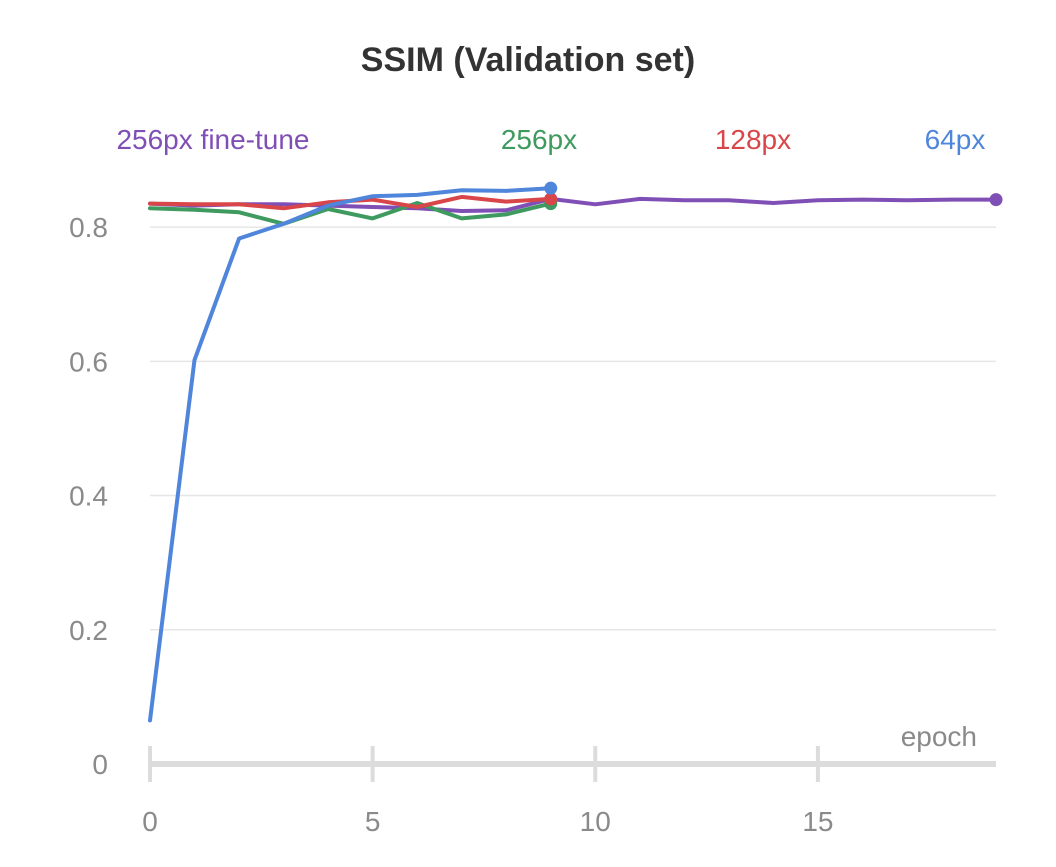  Describe the element at coordinates (212, 139) in the screenshot. I see `legend-item-label: 256px fine-tune` at that location.